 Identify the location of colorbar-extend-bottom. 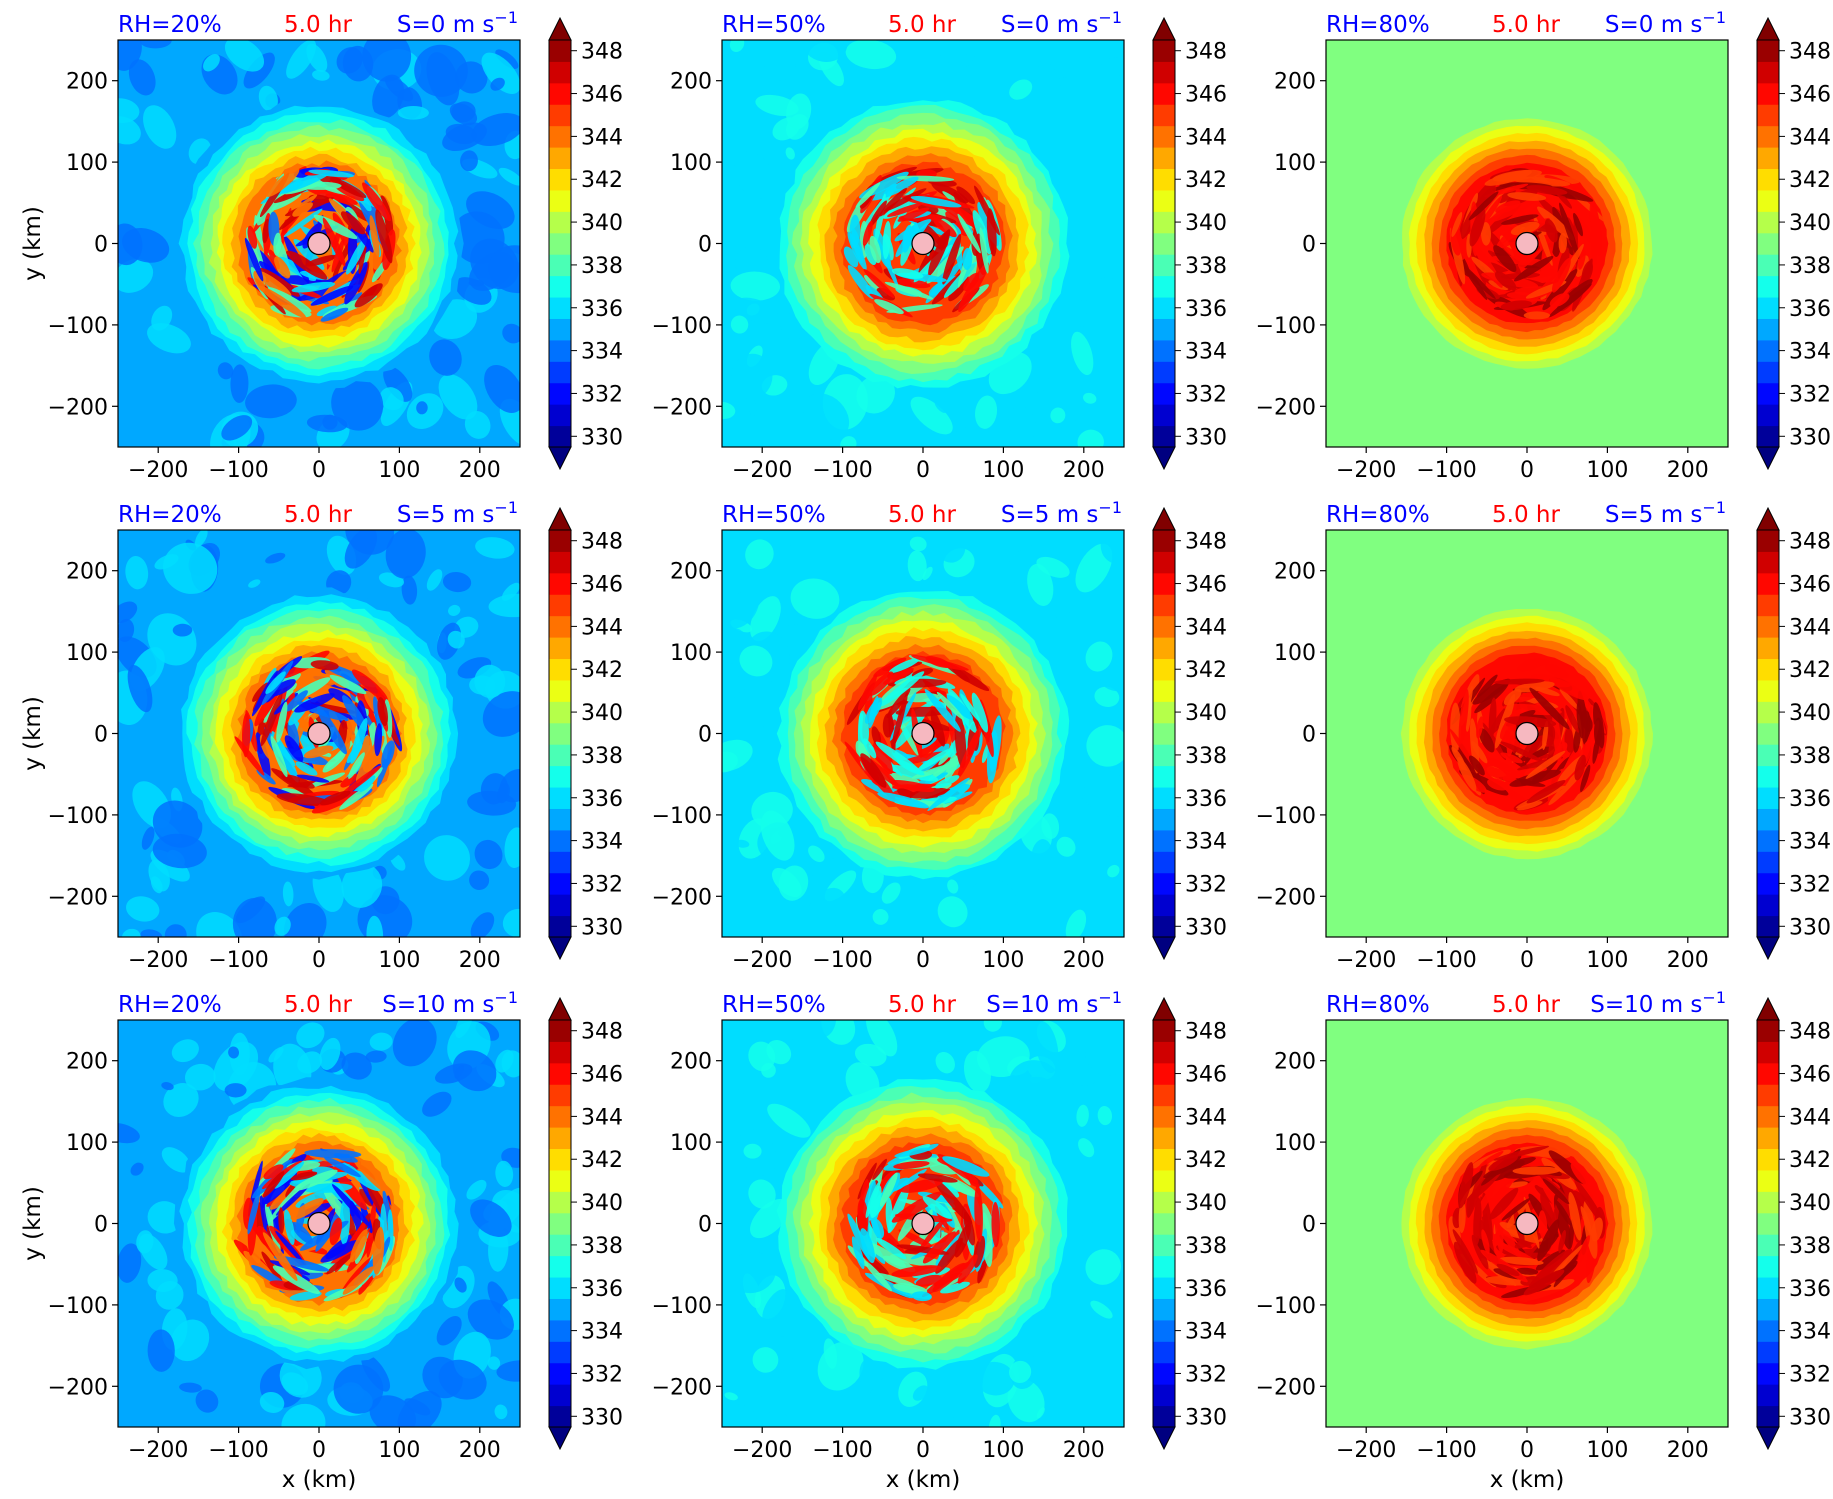
(1164, 458).